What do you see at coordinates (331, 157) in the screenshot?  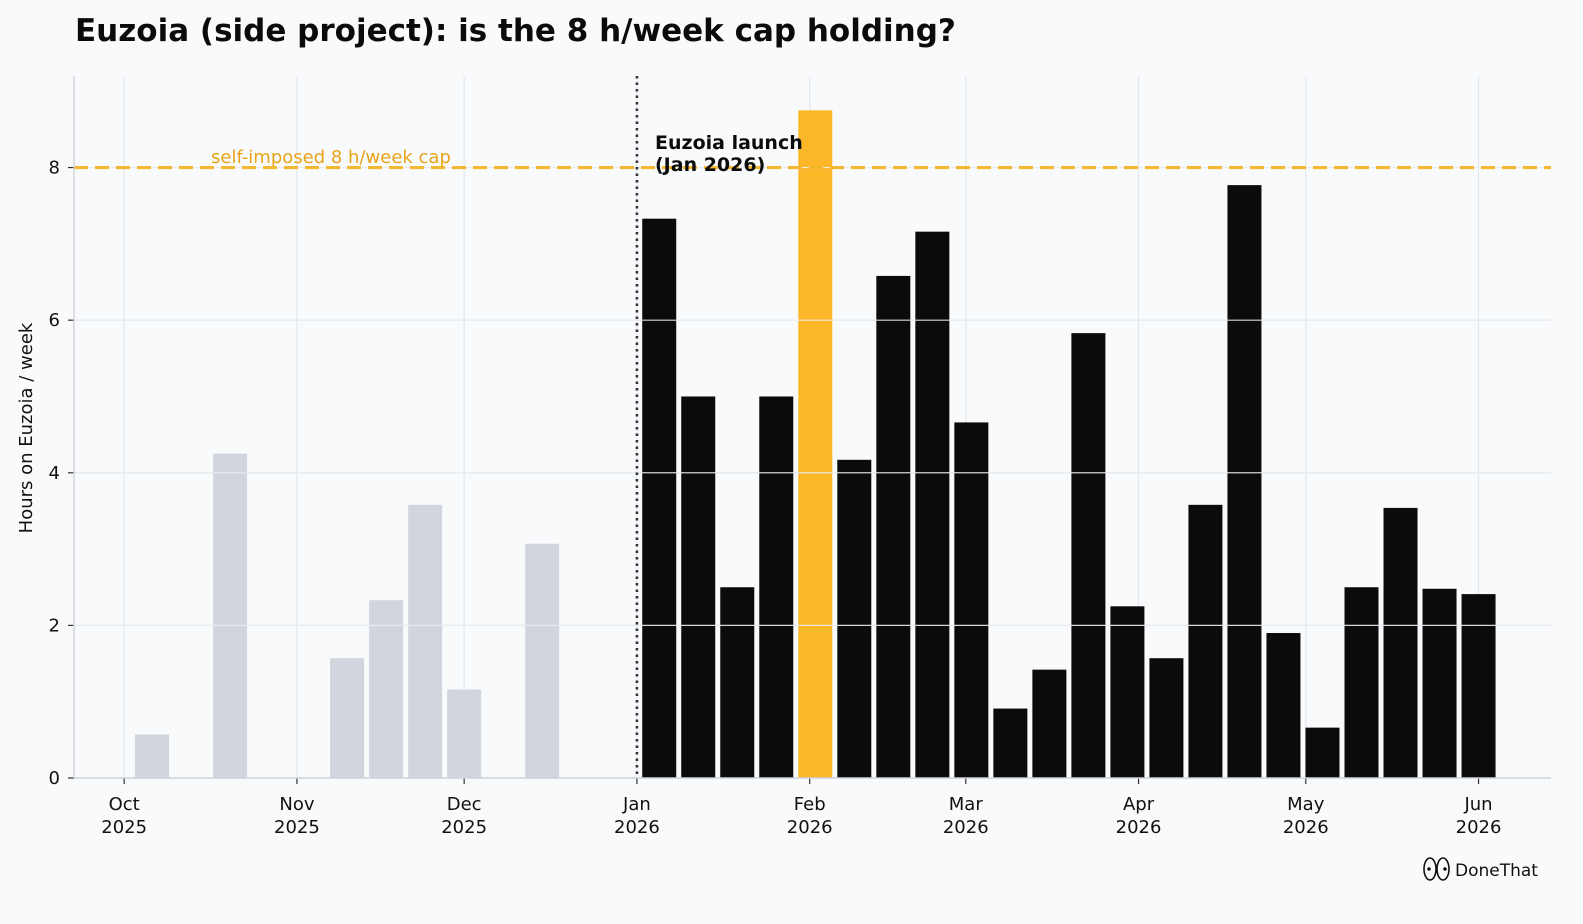 I see `cap-label: self-imposed 8 h/week cap` at bounding box center [331, 157].